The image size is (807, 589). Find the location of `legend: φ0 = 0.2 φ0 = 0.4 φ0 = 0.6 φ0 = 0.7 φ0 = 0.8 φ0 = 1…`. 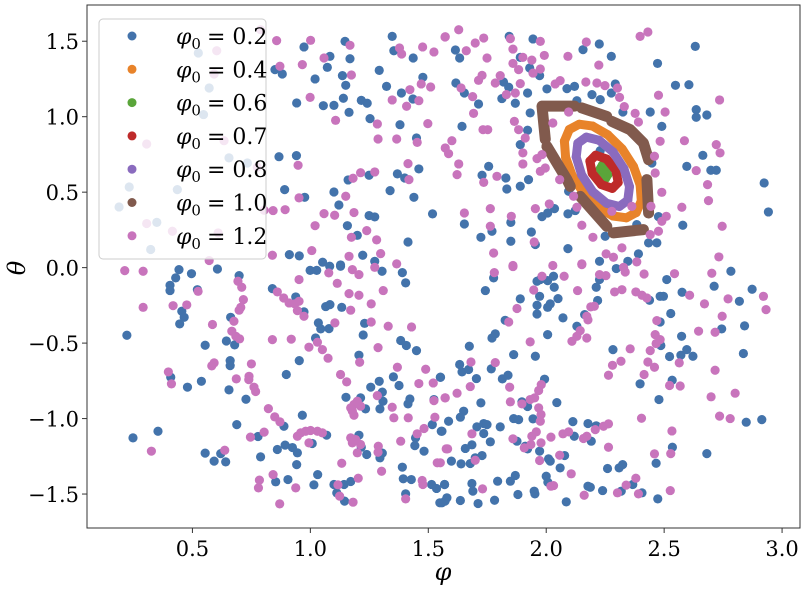

legend: φ0 = 0.2 φ0 = 0.4 φ0 = 0.6 φ0 = 0.7 φ0 = 0.8 φ0 = 1… is located at coordinates (182, 139).